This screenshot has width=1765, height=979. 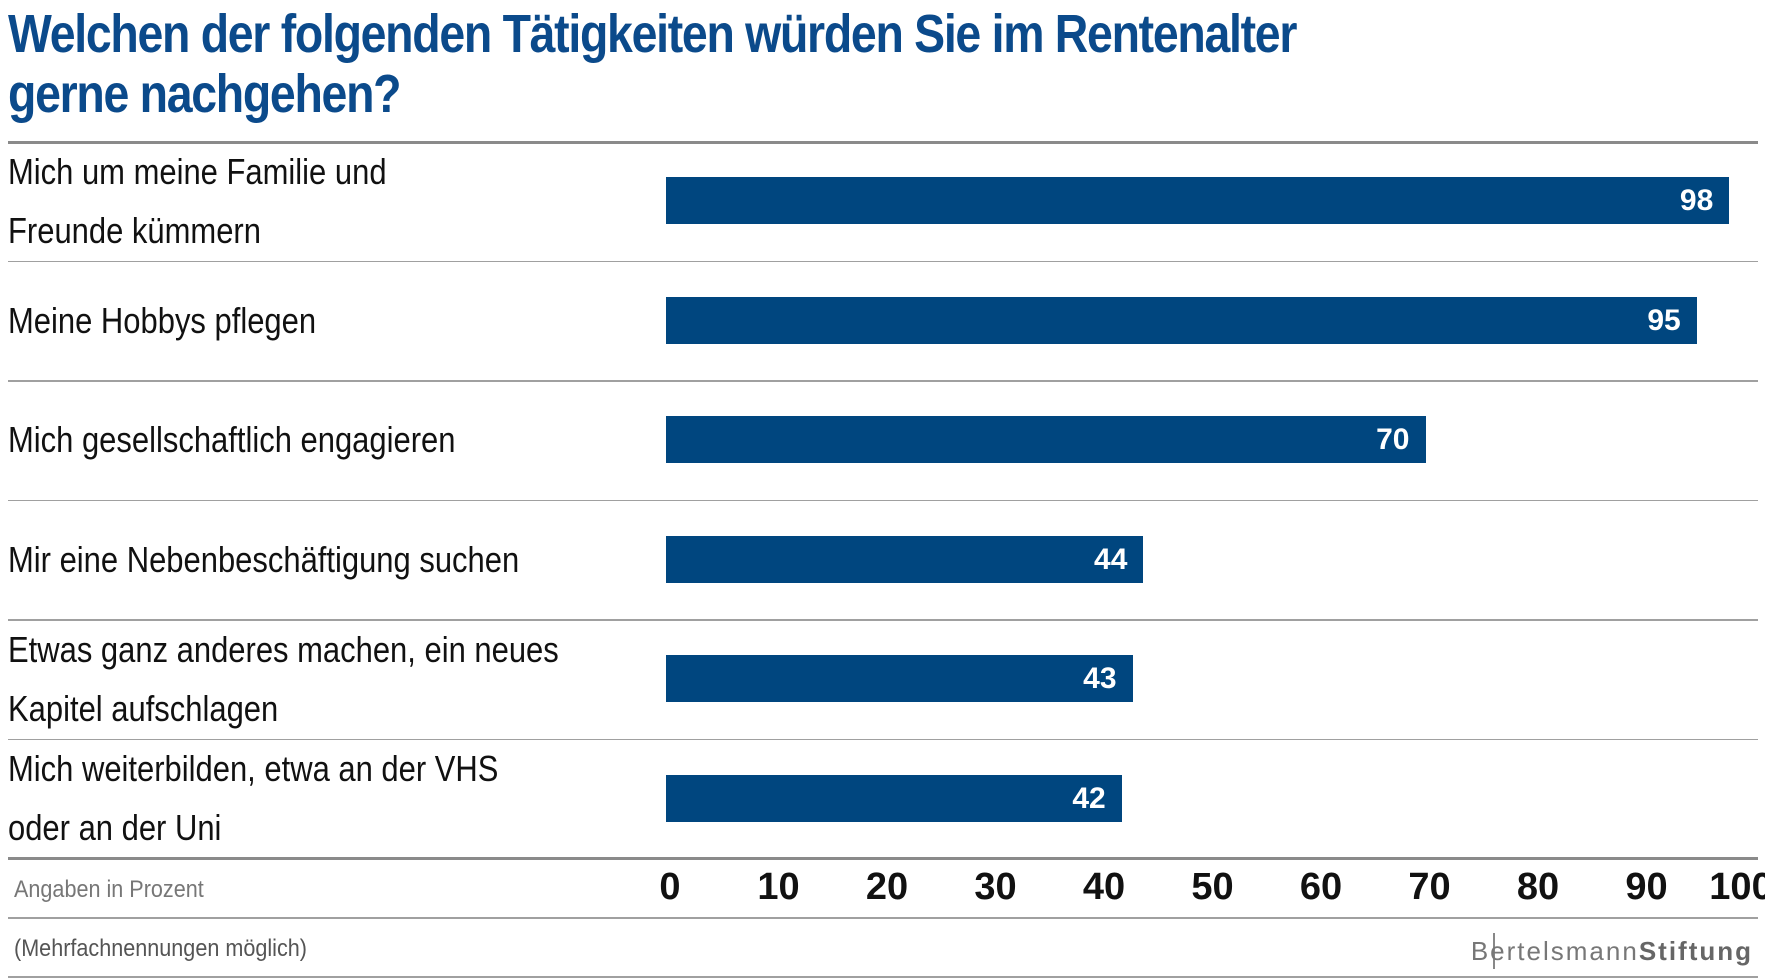 What do you see at coordinates (1089, 798) in the screenshot?
I see `data-label: 42` at bounding box center [1089, 798].